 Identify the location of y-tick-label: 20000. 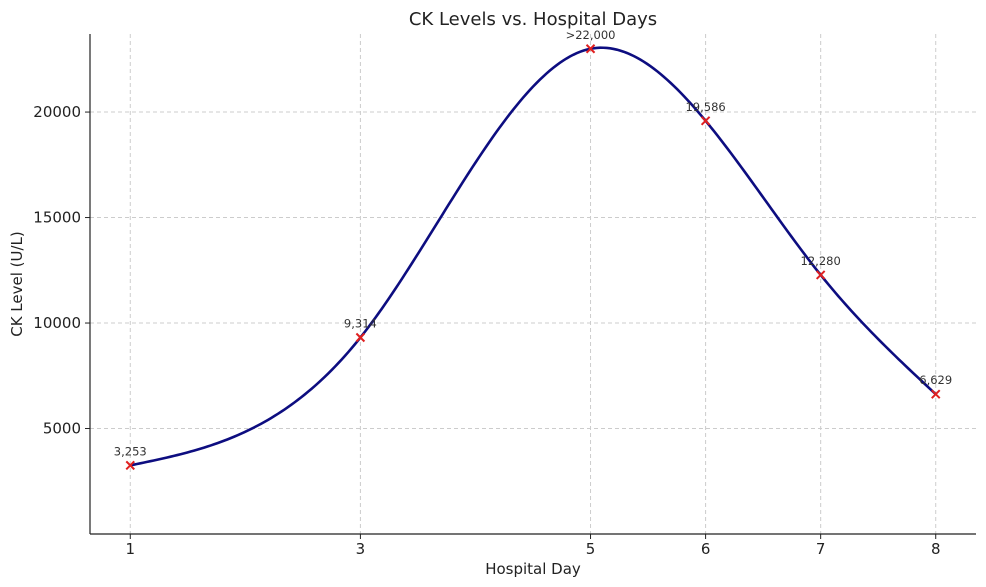
(57, 112).